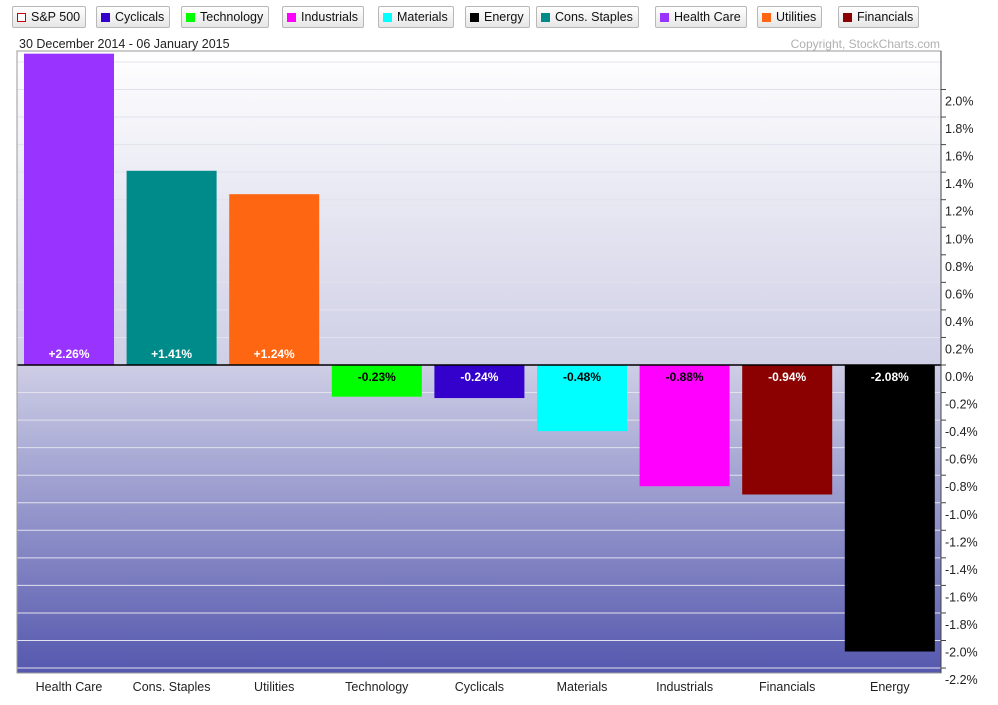 The image size is (998, 705). What do you see at coordinates (171, 354) in the screenshot?
I see `bar-value-label: +1.41%` at bounding box center [171, 354].